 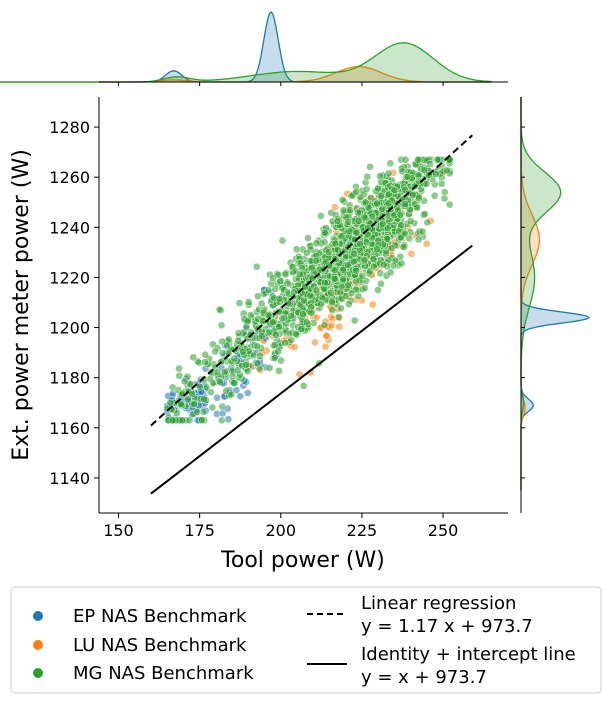 I want to click on top-marginal-kde, so click(x=246, y=47).